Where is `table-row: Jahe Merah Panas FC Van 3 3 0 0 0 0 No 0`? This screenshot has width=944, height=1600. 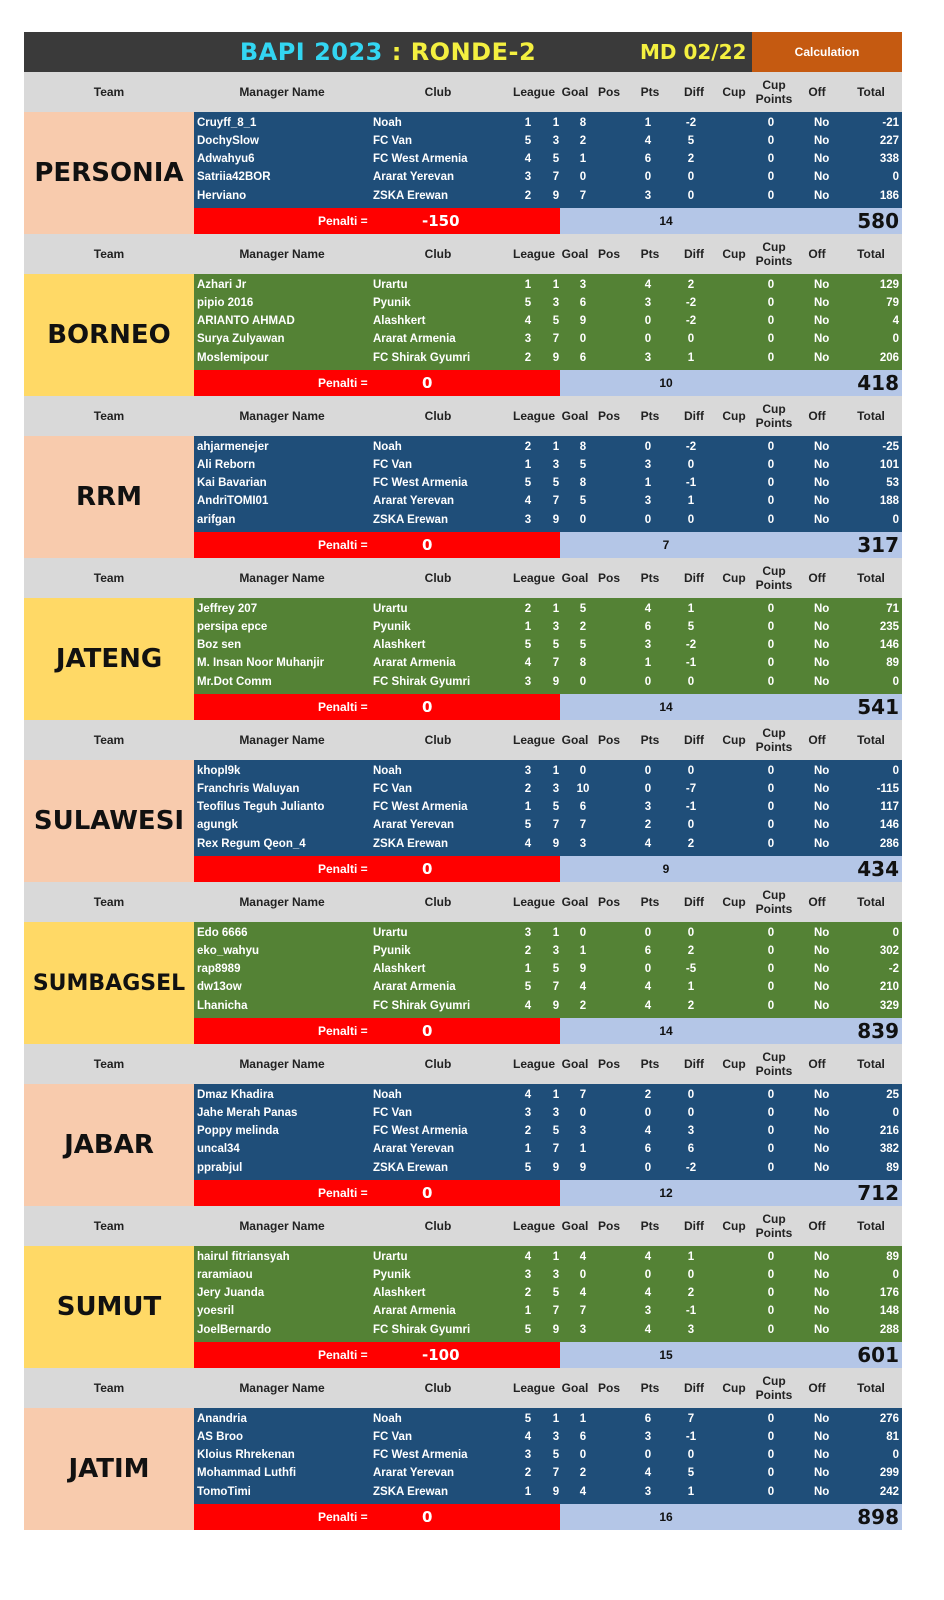
table-row: Jahe Merah Panas FC Van 3 3 0 0 0 0 No 0 is located at coordinates (548, 1113).